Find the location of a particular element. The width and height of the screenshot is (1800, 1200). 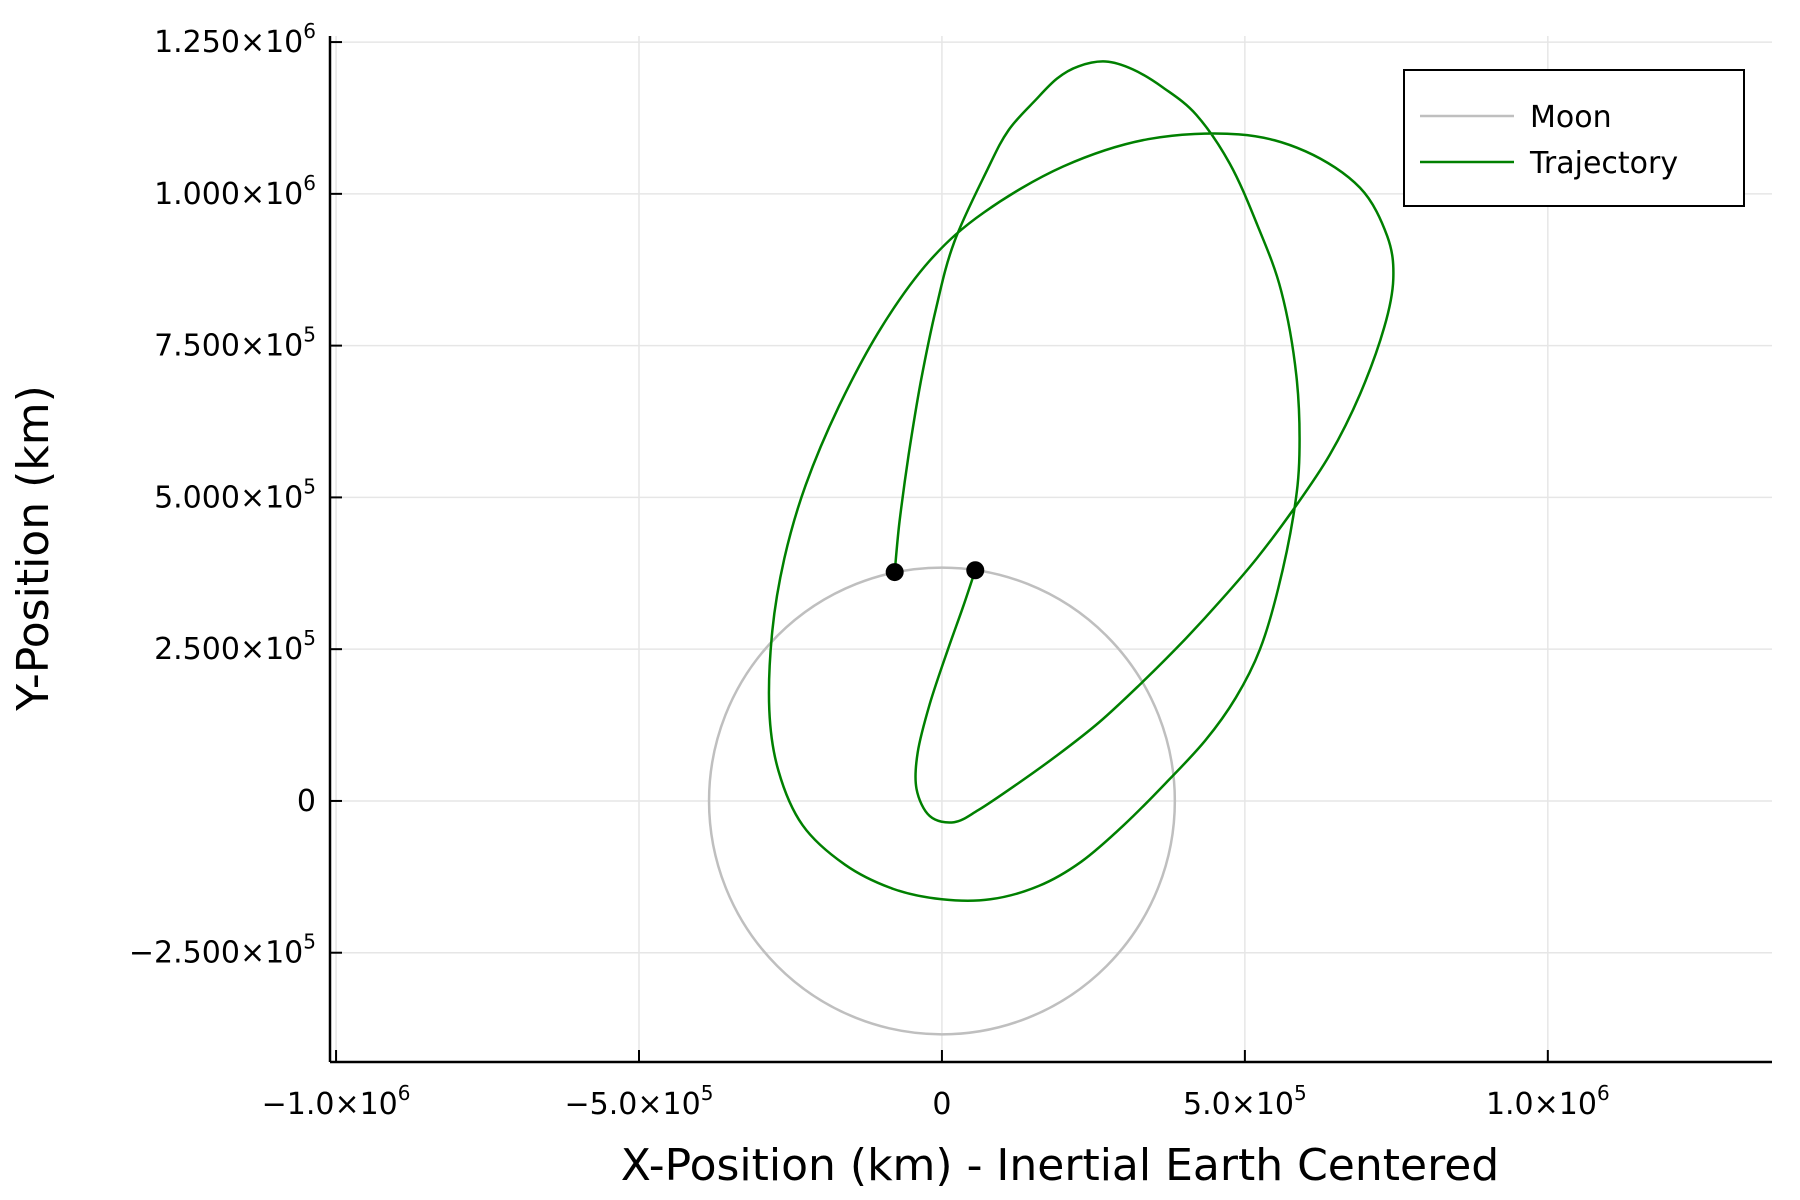

legend-label-trajectory: Trajectory is located at coordinates (1603, 163).